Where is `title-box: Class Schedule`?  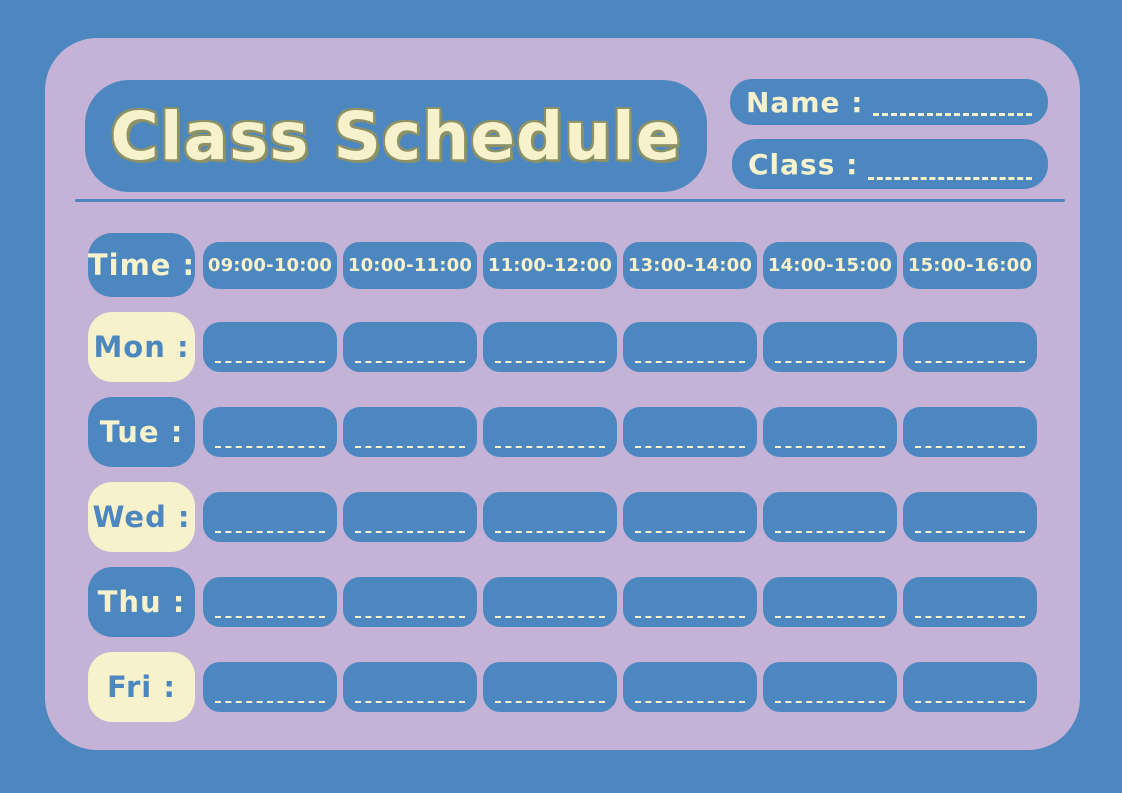
title-box: Class Schedule is located at coordinates (396, 136).